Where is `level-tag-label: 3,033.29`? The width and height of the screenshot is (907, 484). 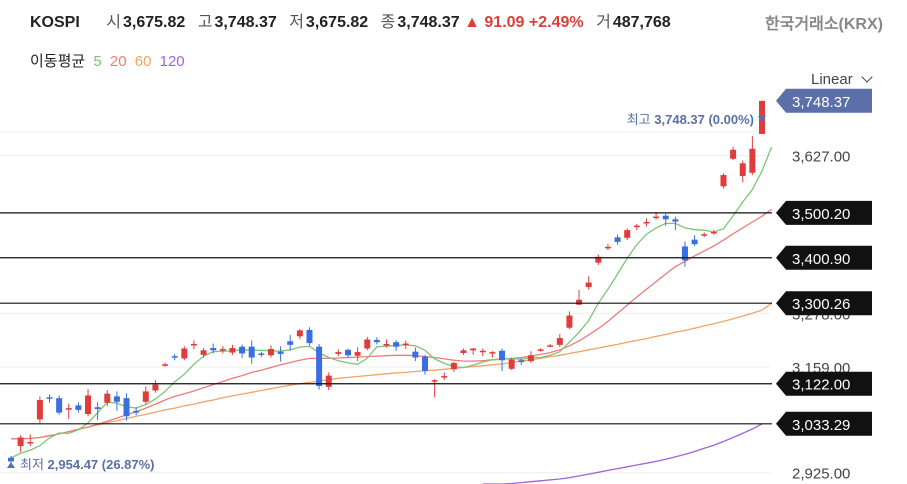 level-tag-label: 3,033.29 is located at coordinates (821, 425).